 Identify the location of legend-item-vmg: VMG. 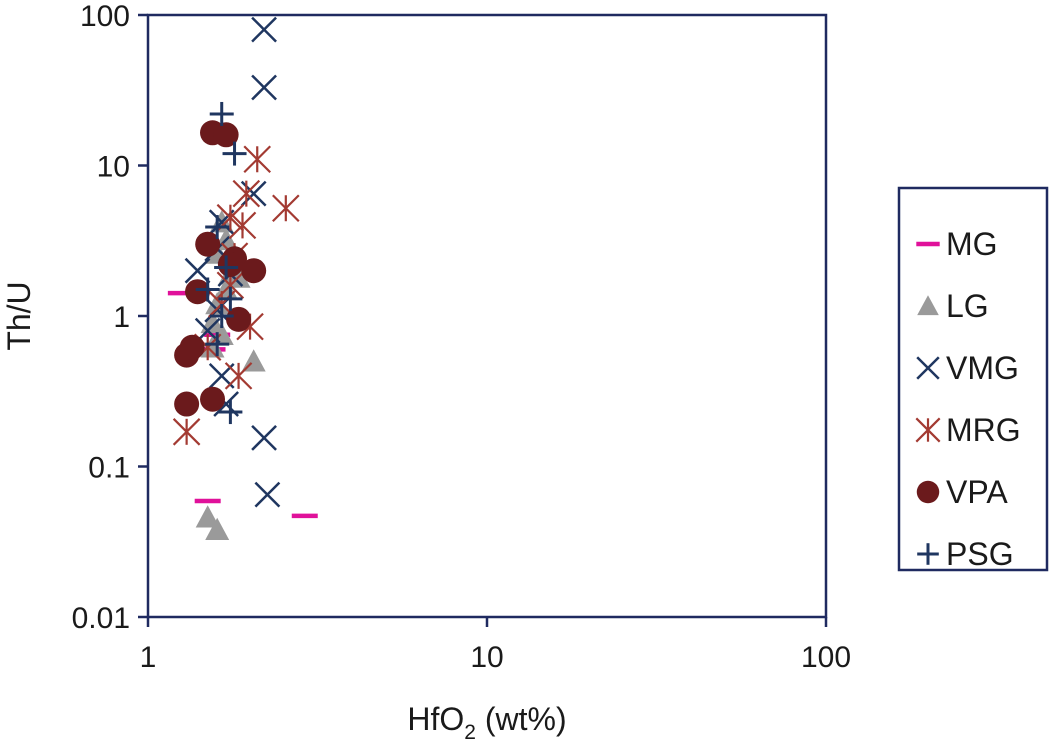
(967, 368).